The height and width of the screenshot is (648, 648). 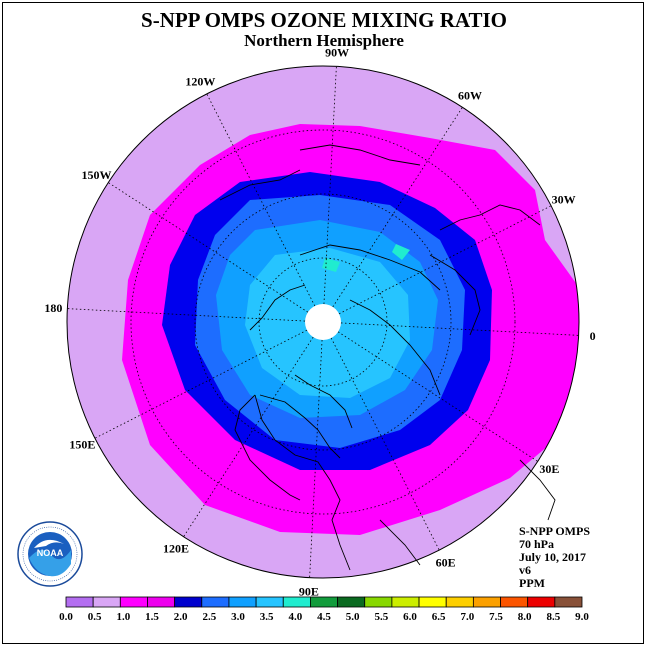 I want to click on svg-text: NOAA, so click(x=50, y=553).